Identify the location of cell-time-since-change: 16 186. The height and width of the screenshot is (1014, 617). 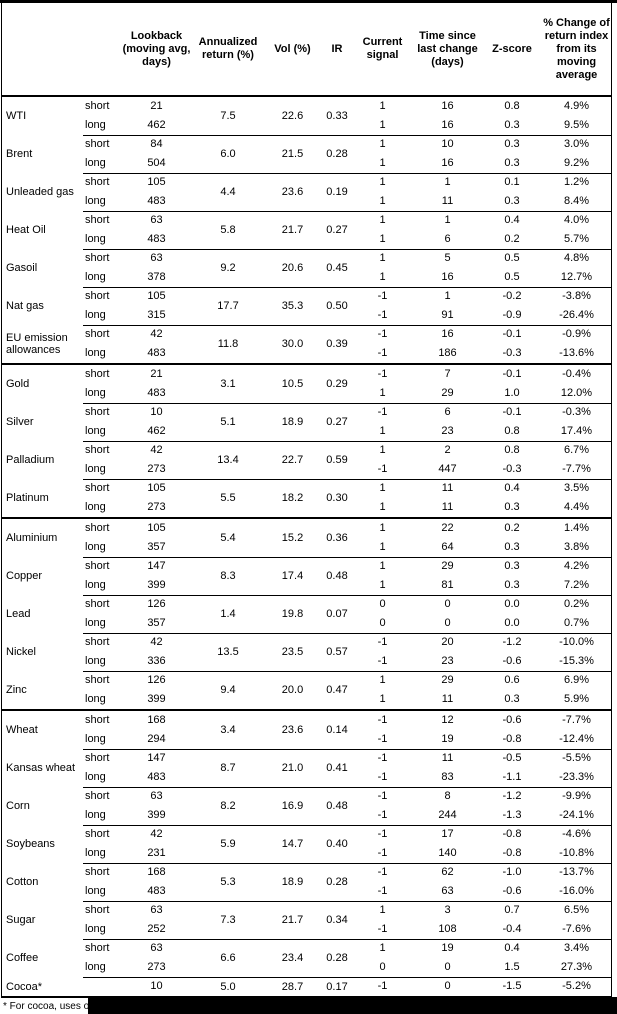
(447, 344).